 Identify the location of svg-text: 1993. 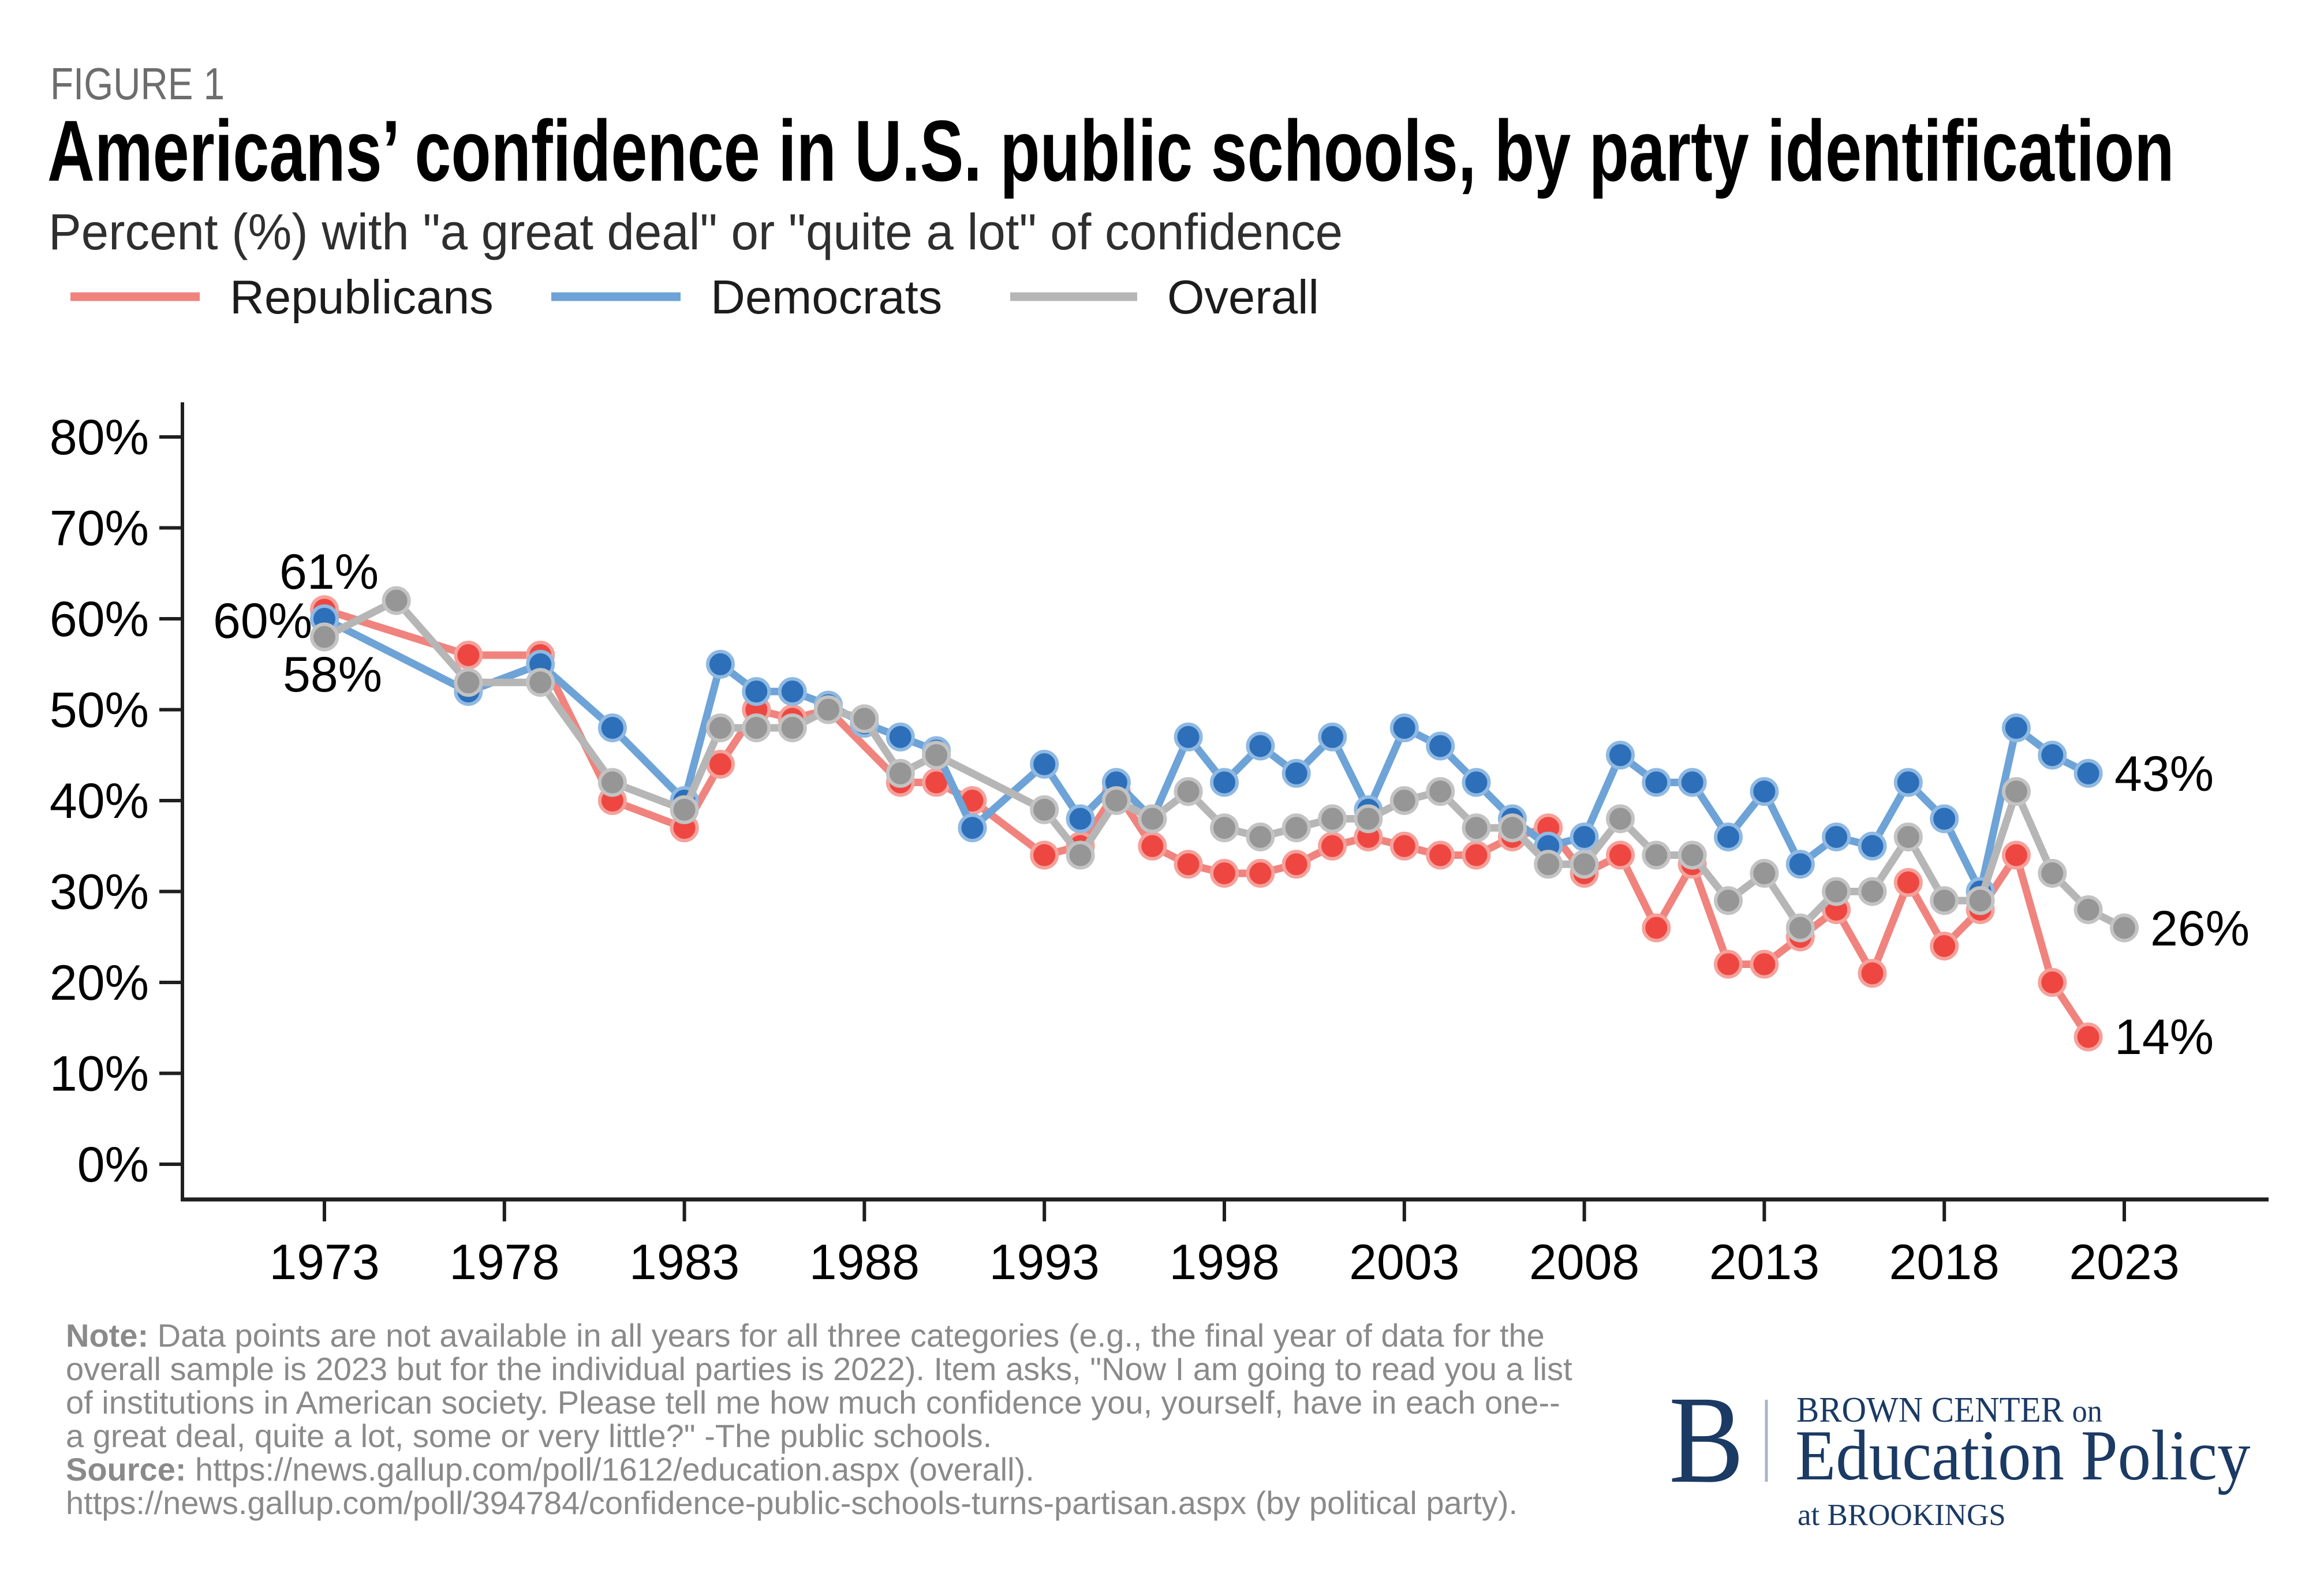
(1044, 1262).